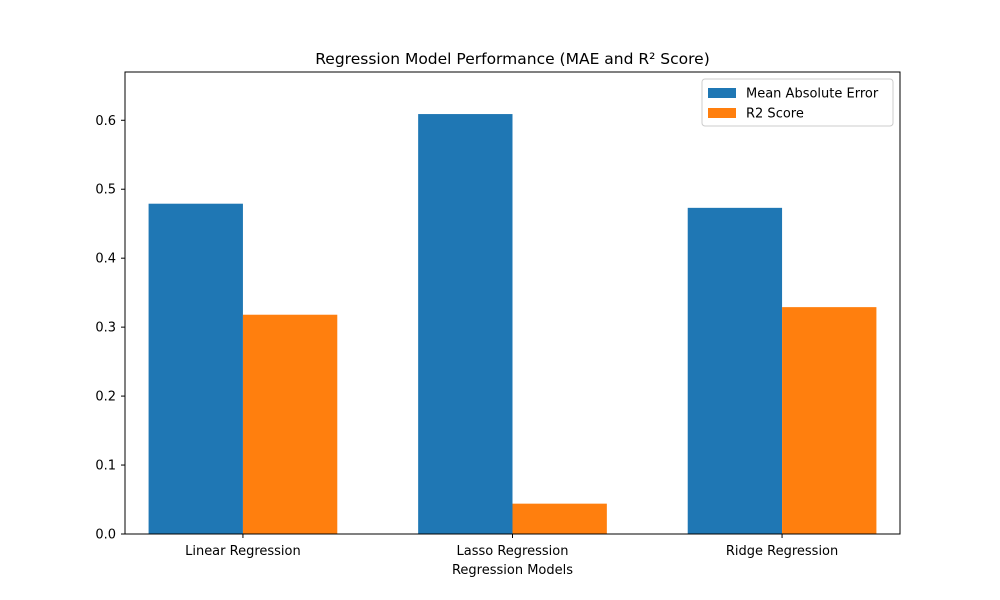 This screenshot has height=600, width=1000. What do you see at coordinates (105, 535) in the screenshot?
I see `y-tick-label: 0.0` at bounding box center [105, 535].